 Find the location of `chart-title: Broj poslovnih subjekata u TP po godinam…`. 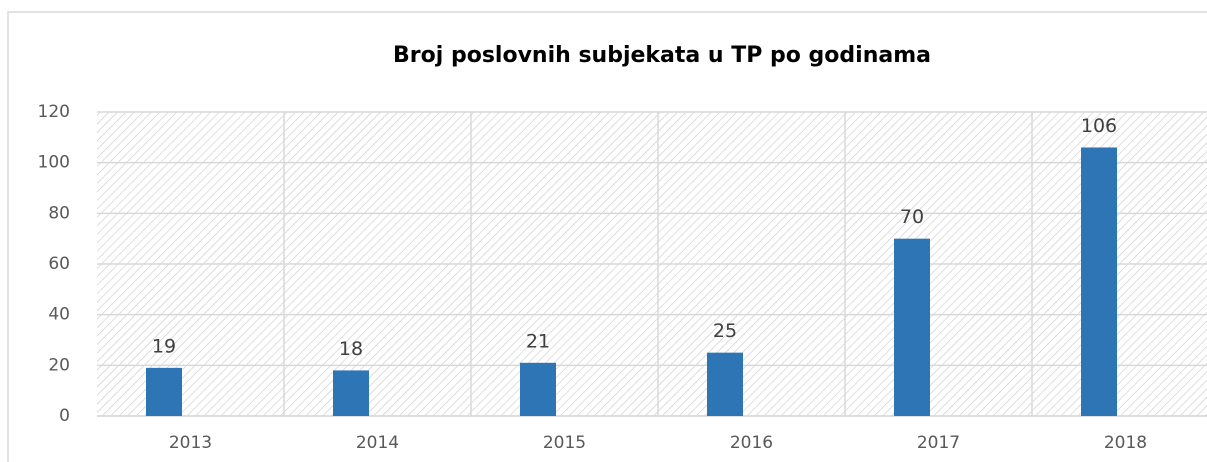

chart-title: Broj poslovnih subjekata u TP po godinam… is located at coordinates (662, 55).